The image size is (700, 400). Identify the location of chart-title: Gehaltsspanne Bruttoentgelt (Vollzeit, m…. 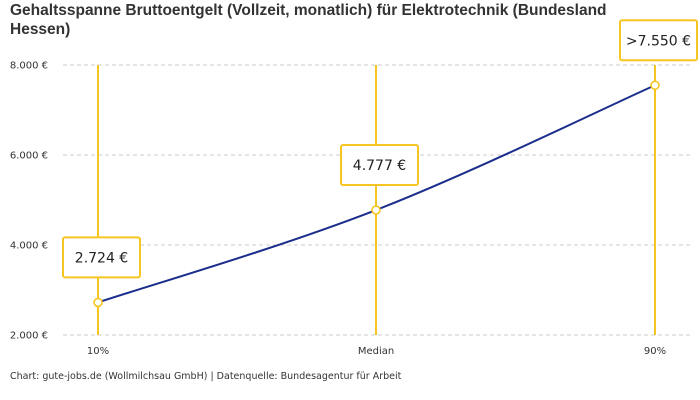
(308, 20).